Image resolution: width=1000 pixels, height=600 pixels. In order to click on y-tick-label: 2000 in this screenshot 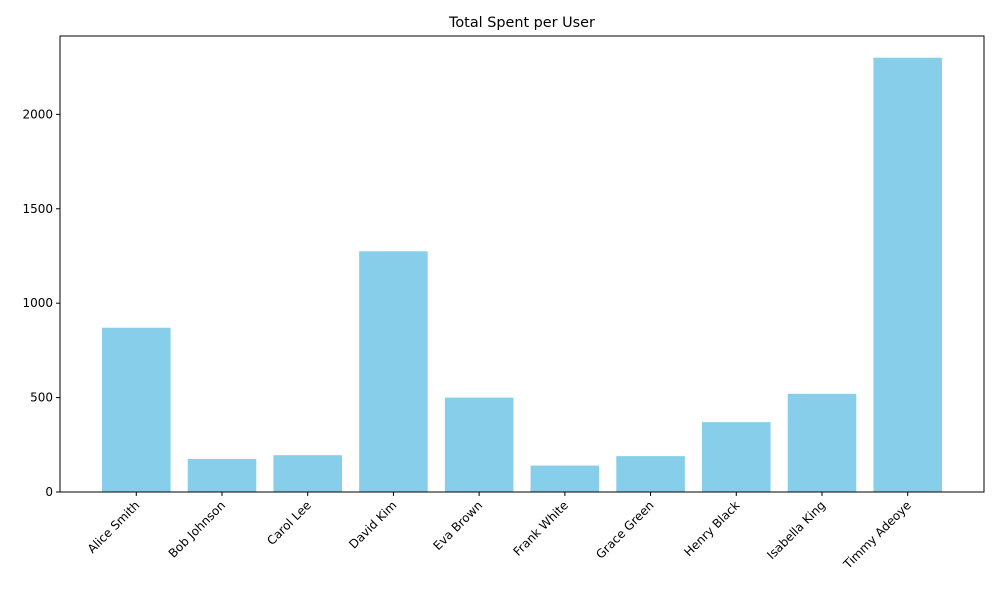, I will do `click(37, 114)`.